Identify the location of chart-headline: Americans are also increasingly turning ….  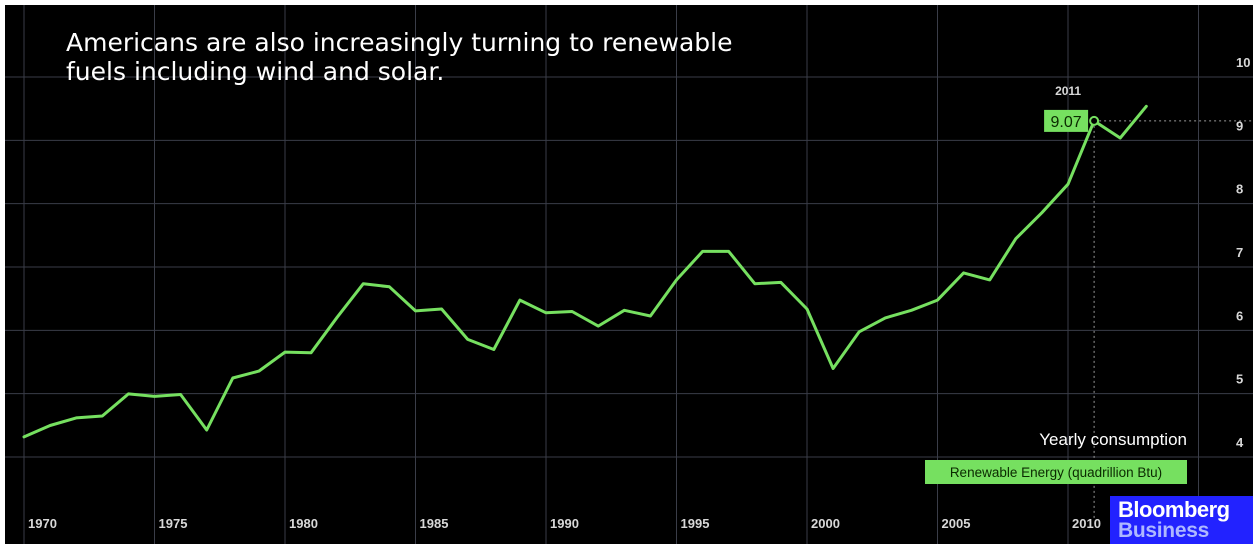
(399, 57).